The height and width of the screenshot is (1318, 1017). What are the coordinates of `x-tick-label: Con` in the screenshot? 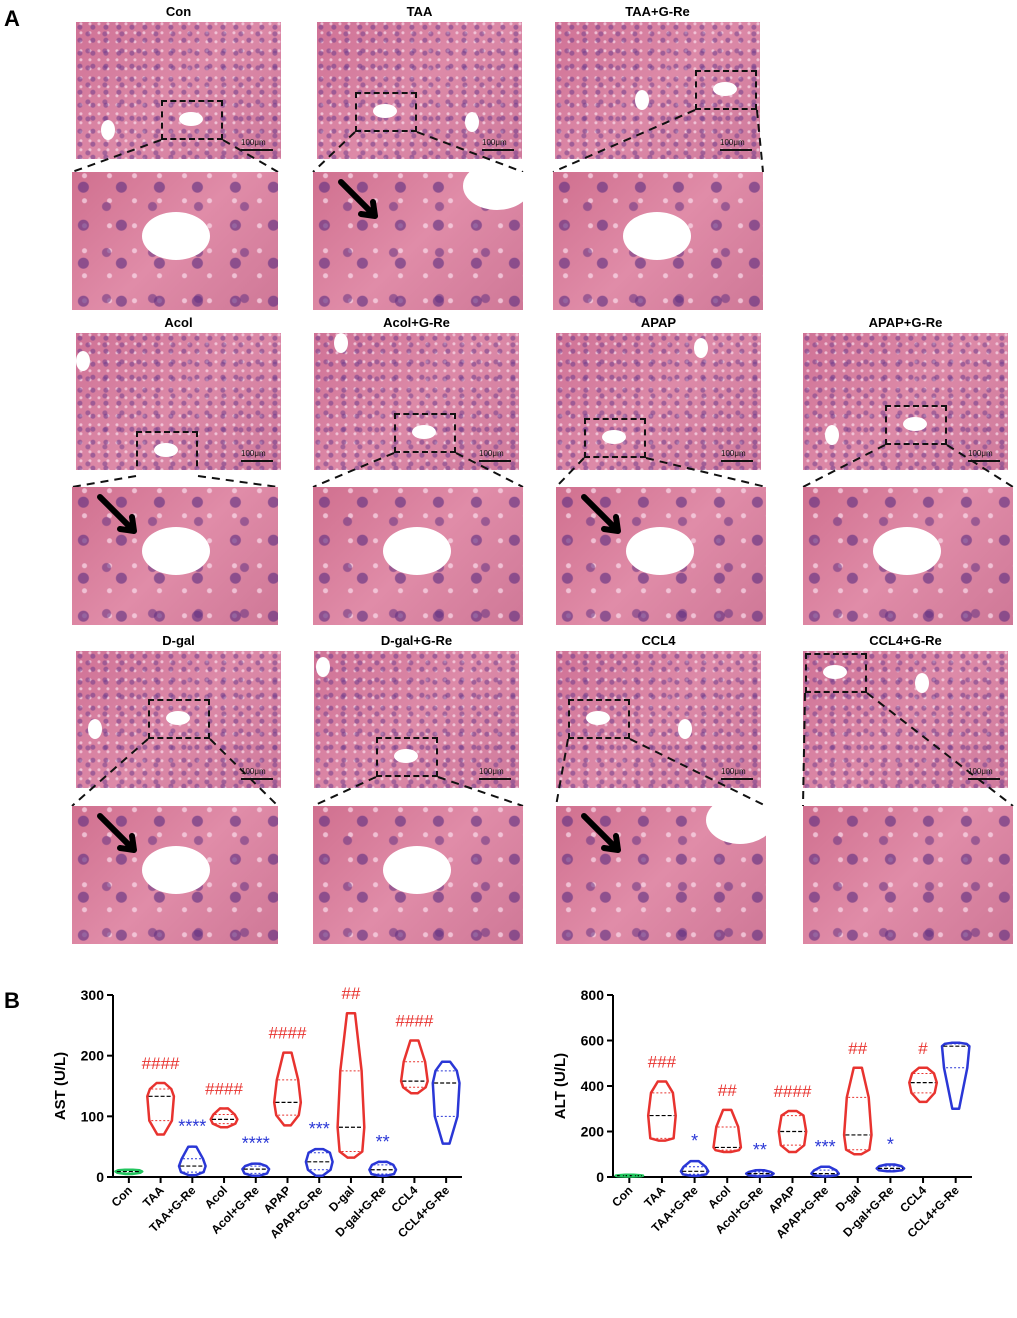 It's located at (122, 1196).